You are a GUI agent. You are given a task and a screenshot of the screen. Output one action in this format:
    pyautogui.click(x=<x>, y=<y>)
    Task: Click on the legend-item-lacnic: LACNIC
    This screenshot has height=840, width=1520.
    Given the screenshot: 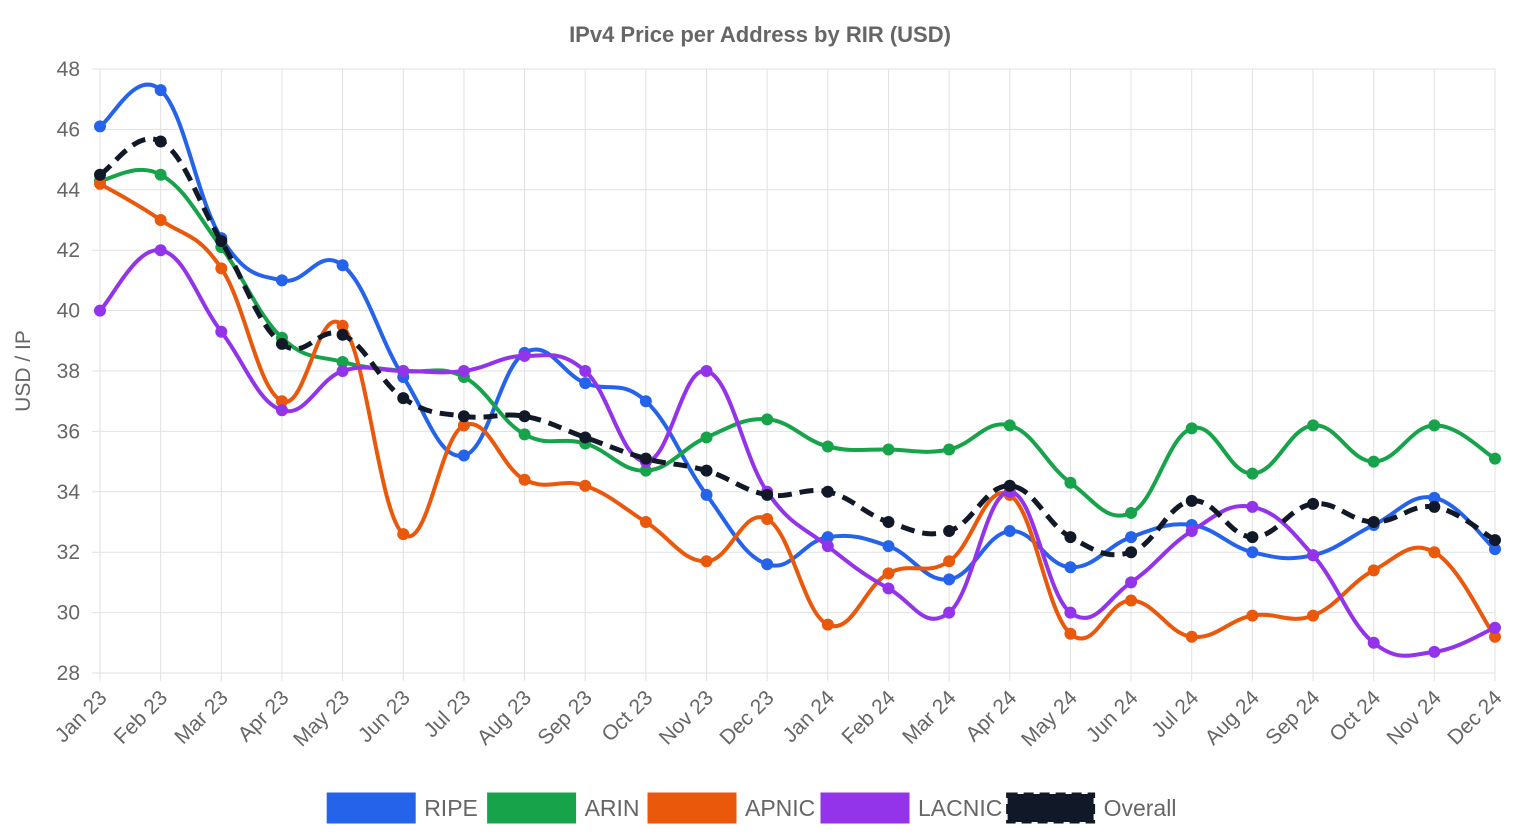 What is the action you would take?
    pyautogui.click(x=911, y=808)
    